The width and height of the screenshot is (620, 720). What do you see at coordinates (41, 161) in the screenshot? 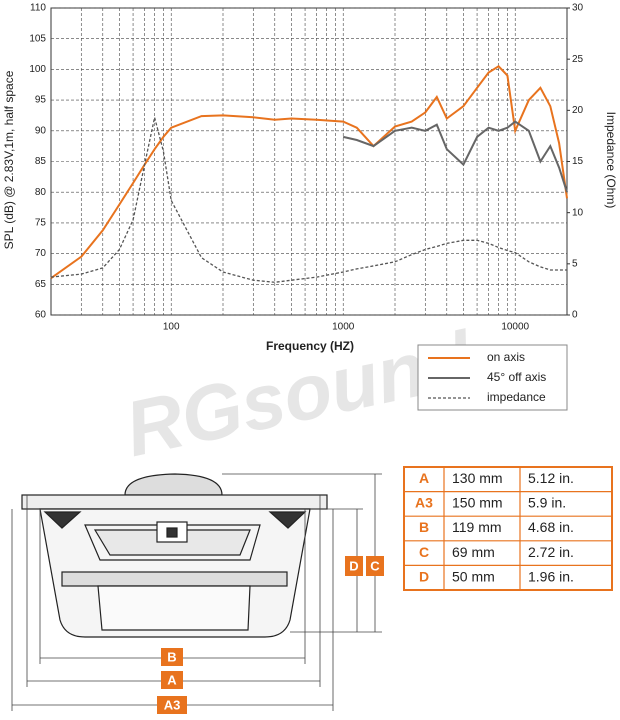
I see `y-tick-label: 85` at bounding box center [41, 161].